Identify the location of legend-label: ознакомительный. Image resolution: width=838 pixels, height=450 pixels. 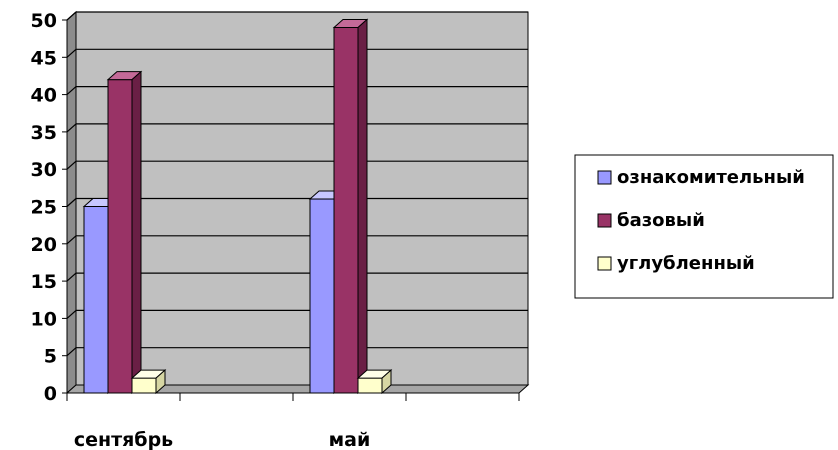
(711, 177).